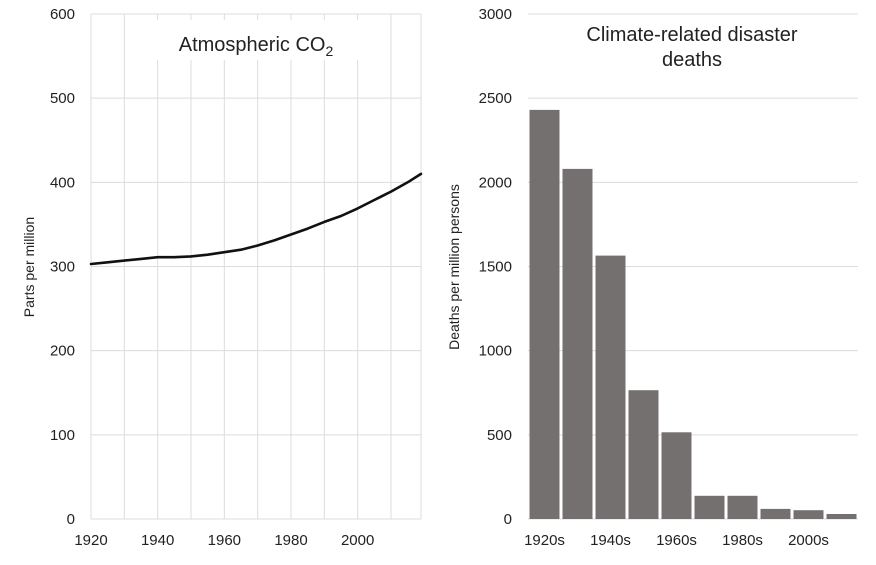 This screenshot has width=876, height=565. What do you see at coordinates (71, 519) in the screenshot?
I see `co2-y-tick-label: 0` at bounding box center [71, 519].